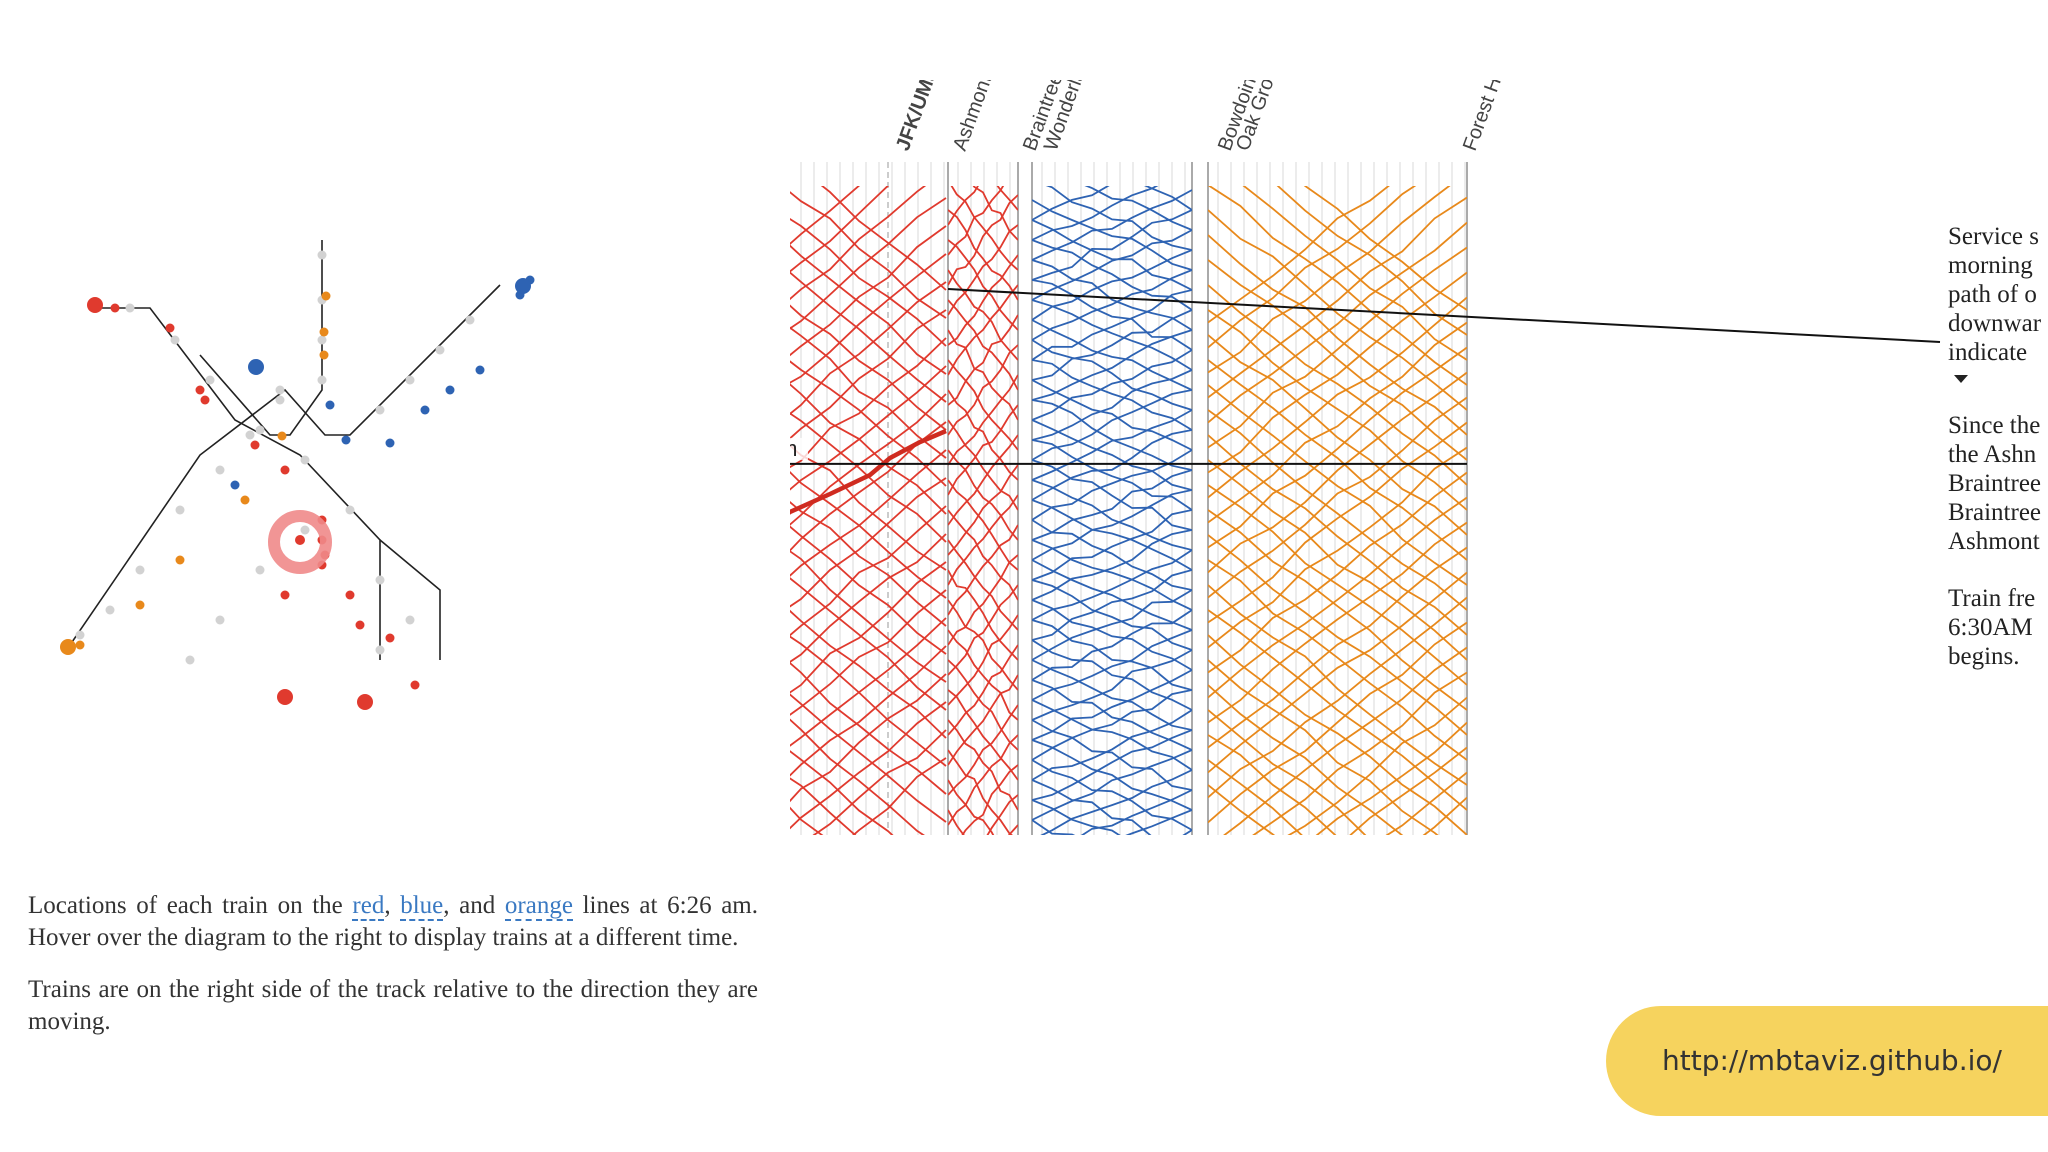 This screenshot has height=1152, width=2048. What do you see at coordinates (261, 338) in the screenshot?
I see `track-line` at bounding box center [261, 338].